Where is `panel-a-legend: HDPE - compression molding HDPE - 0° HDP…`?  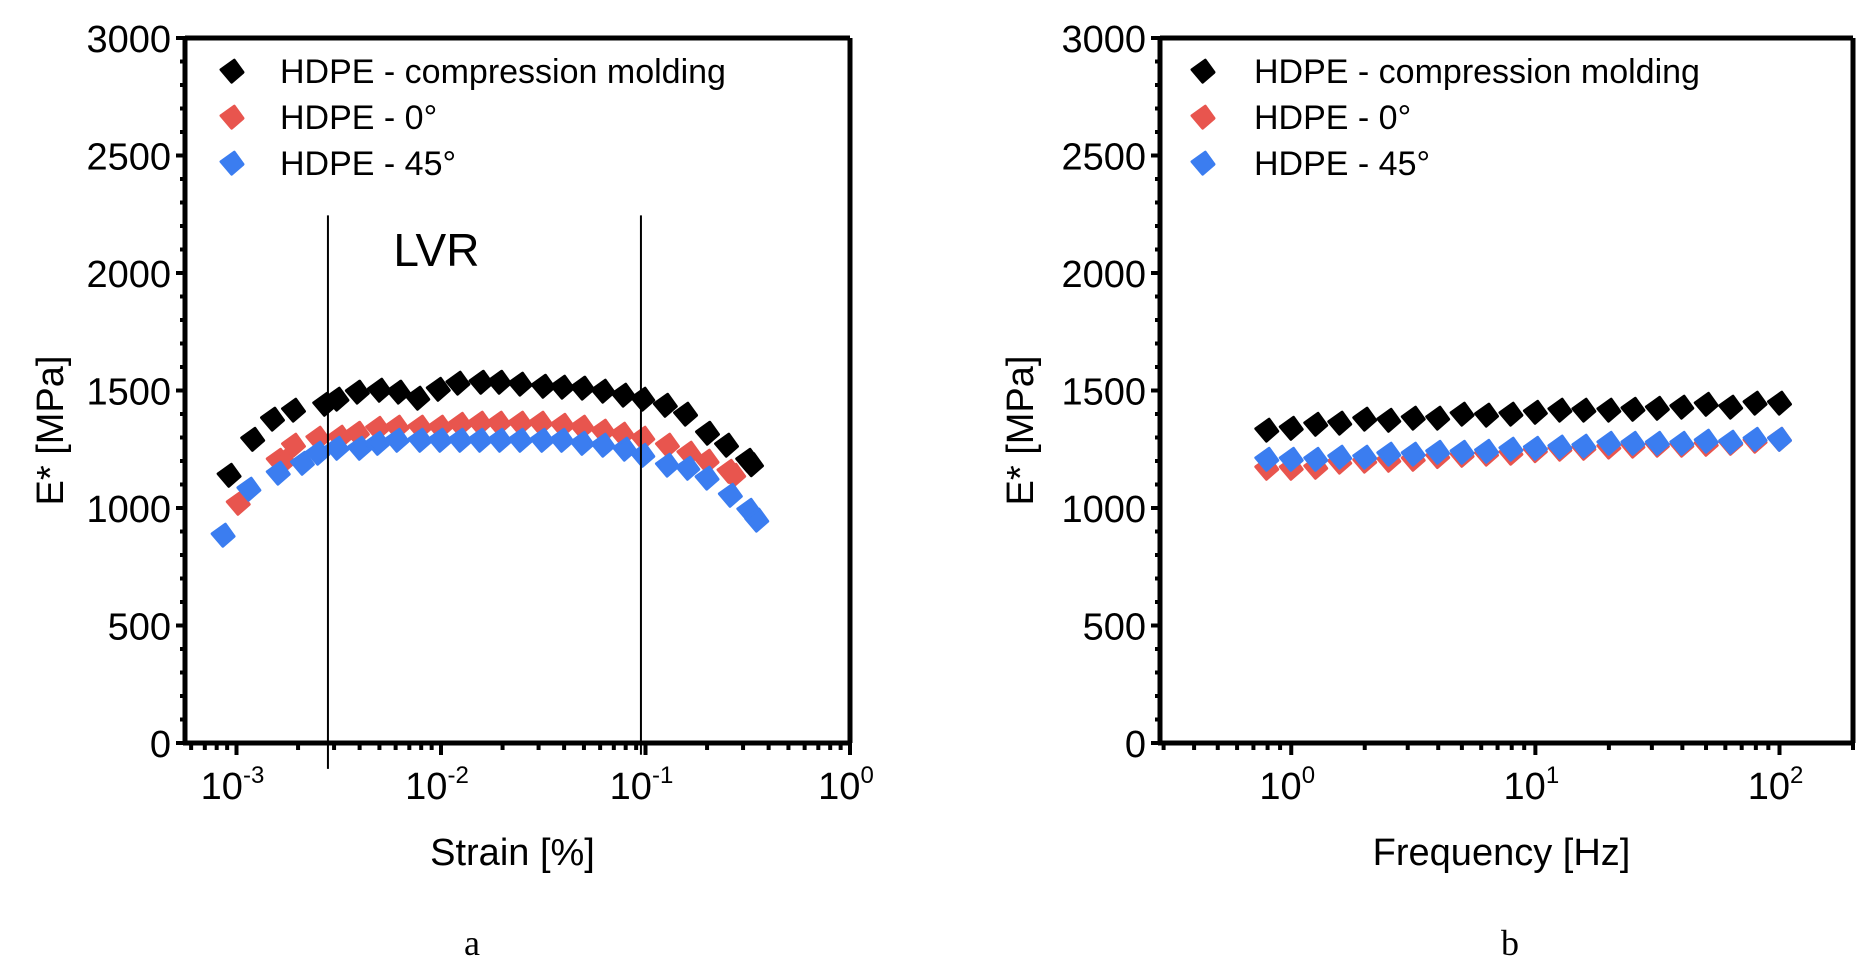
panel-a-legend: HDPE - compression molding HDPE - 0° HDP… is located at coordinates (472, 118).